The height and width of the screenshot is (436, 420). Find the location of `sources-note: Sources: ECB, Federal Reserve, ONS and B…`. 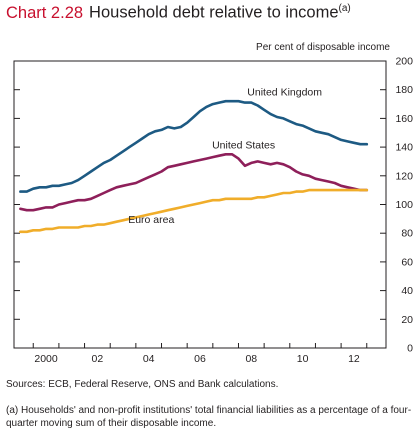

sources-note: Sources: ECB, Federal Reserve, ONS and B… is located at coordinates (142, 384).